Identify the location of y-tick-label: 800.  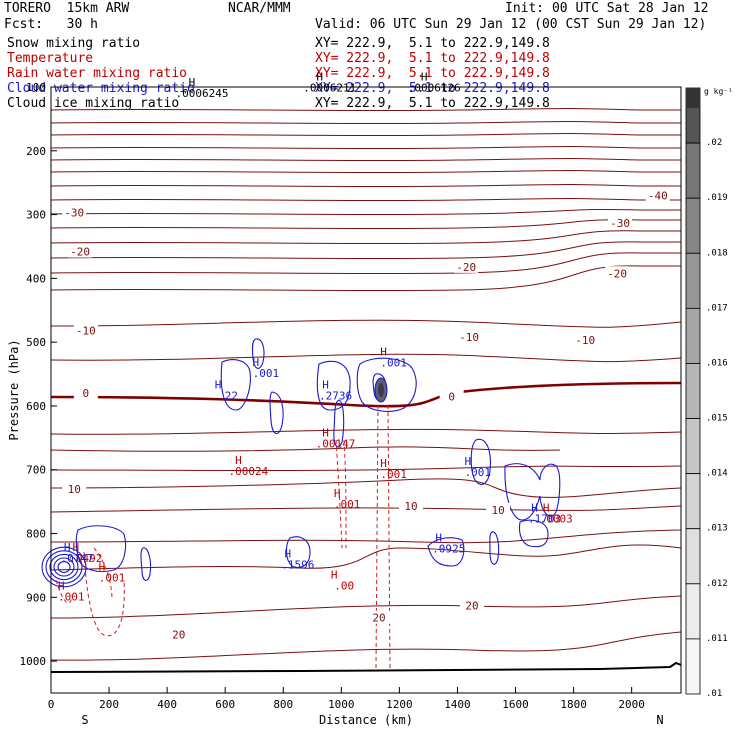
(36, 534).